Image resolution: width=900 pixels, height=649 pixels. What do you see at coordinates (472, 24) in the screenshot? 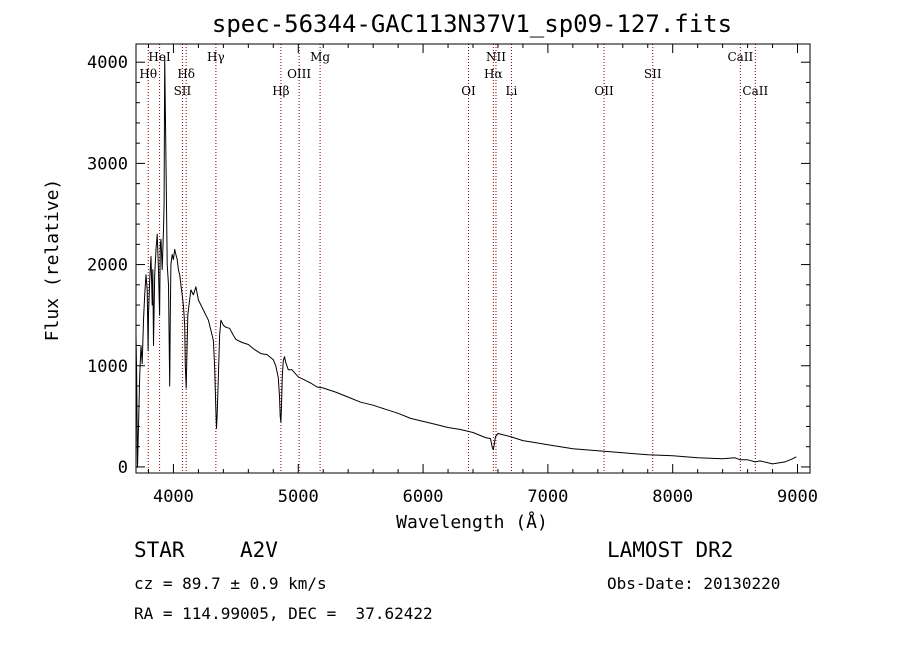
I see `chart-title: spec-56344-GAC113N37V1_sp09-127.fits` at bounding box center [472, 24].